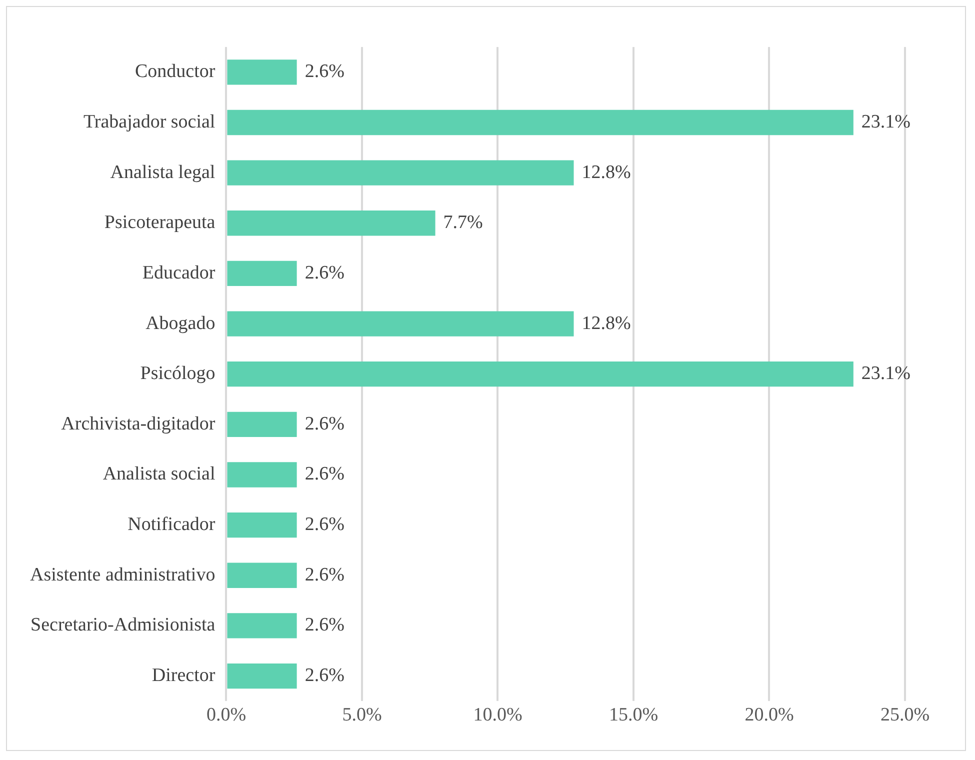 The width and height of the screenshot is (975, 760). I want to click on y-tick-label: Analista social, so click(159, 474).